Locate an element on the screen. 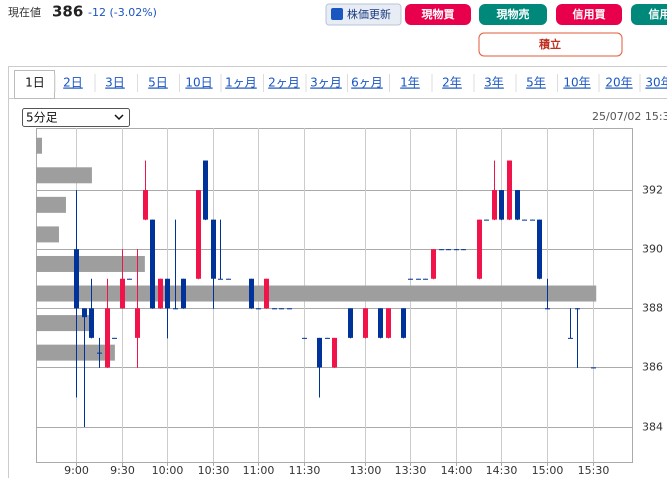  refresh-icon is located at coordinates (337, 14).